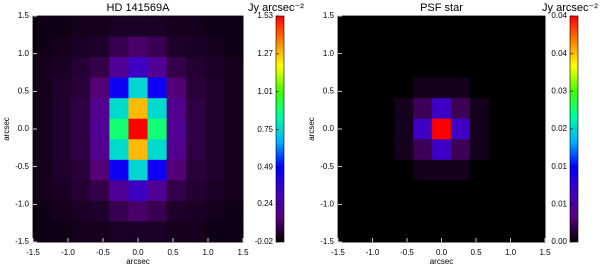  What do you see at coordinates (311, 129) in the screenshot?
I see `y-axis-label: arcsec` at bounding box center [311, 129].